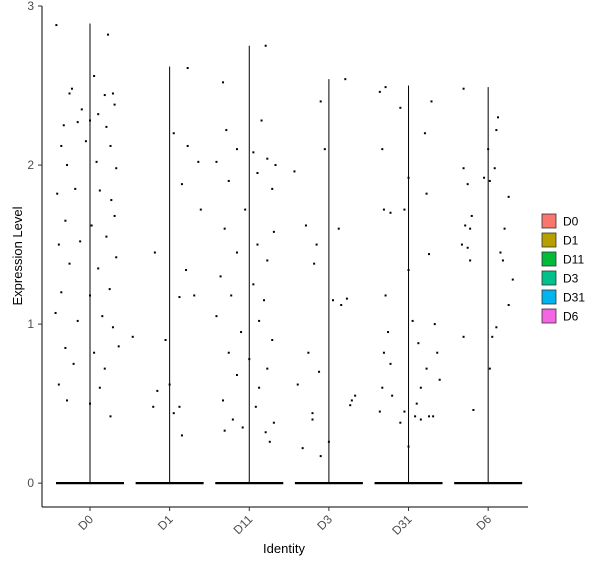 The width and height of the screenshot is (600, 568). I want to click on legend-item-d11: D11, so click(562, 259).